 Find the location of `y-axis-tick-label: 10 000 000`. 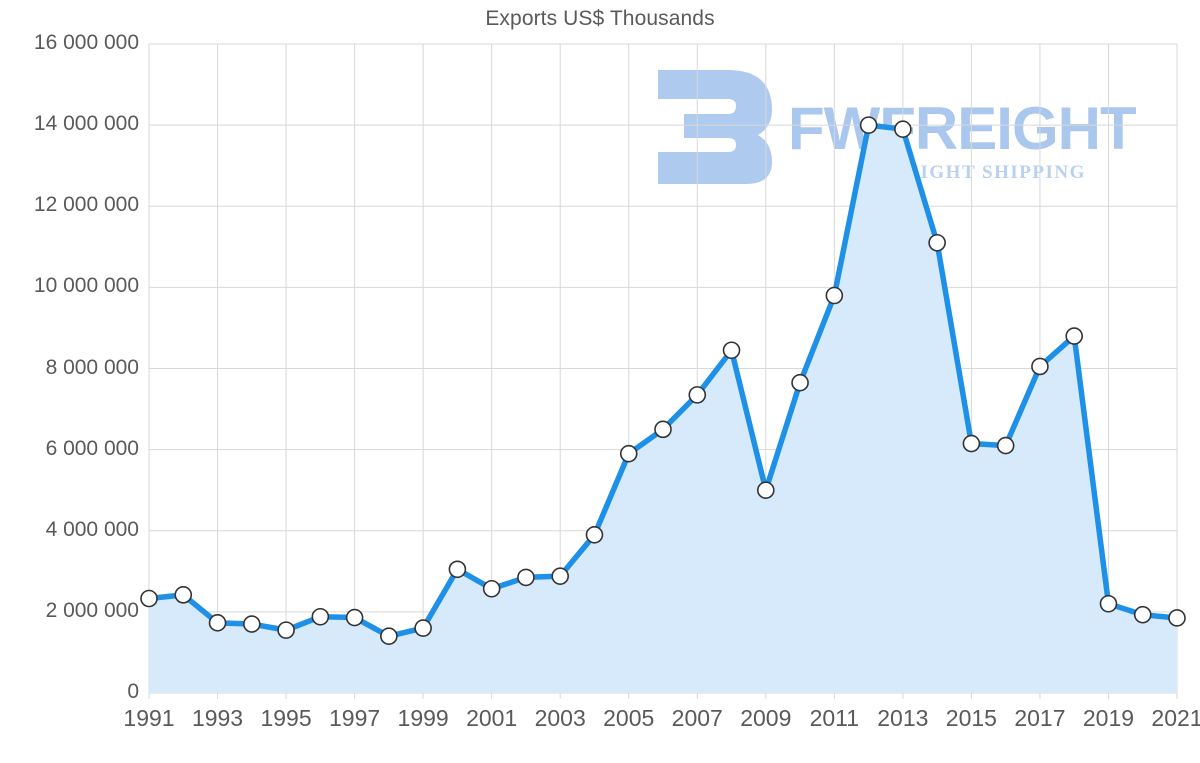

y-axis-tick-label: 10 000 000 is located at coordinates (86, 286).